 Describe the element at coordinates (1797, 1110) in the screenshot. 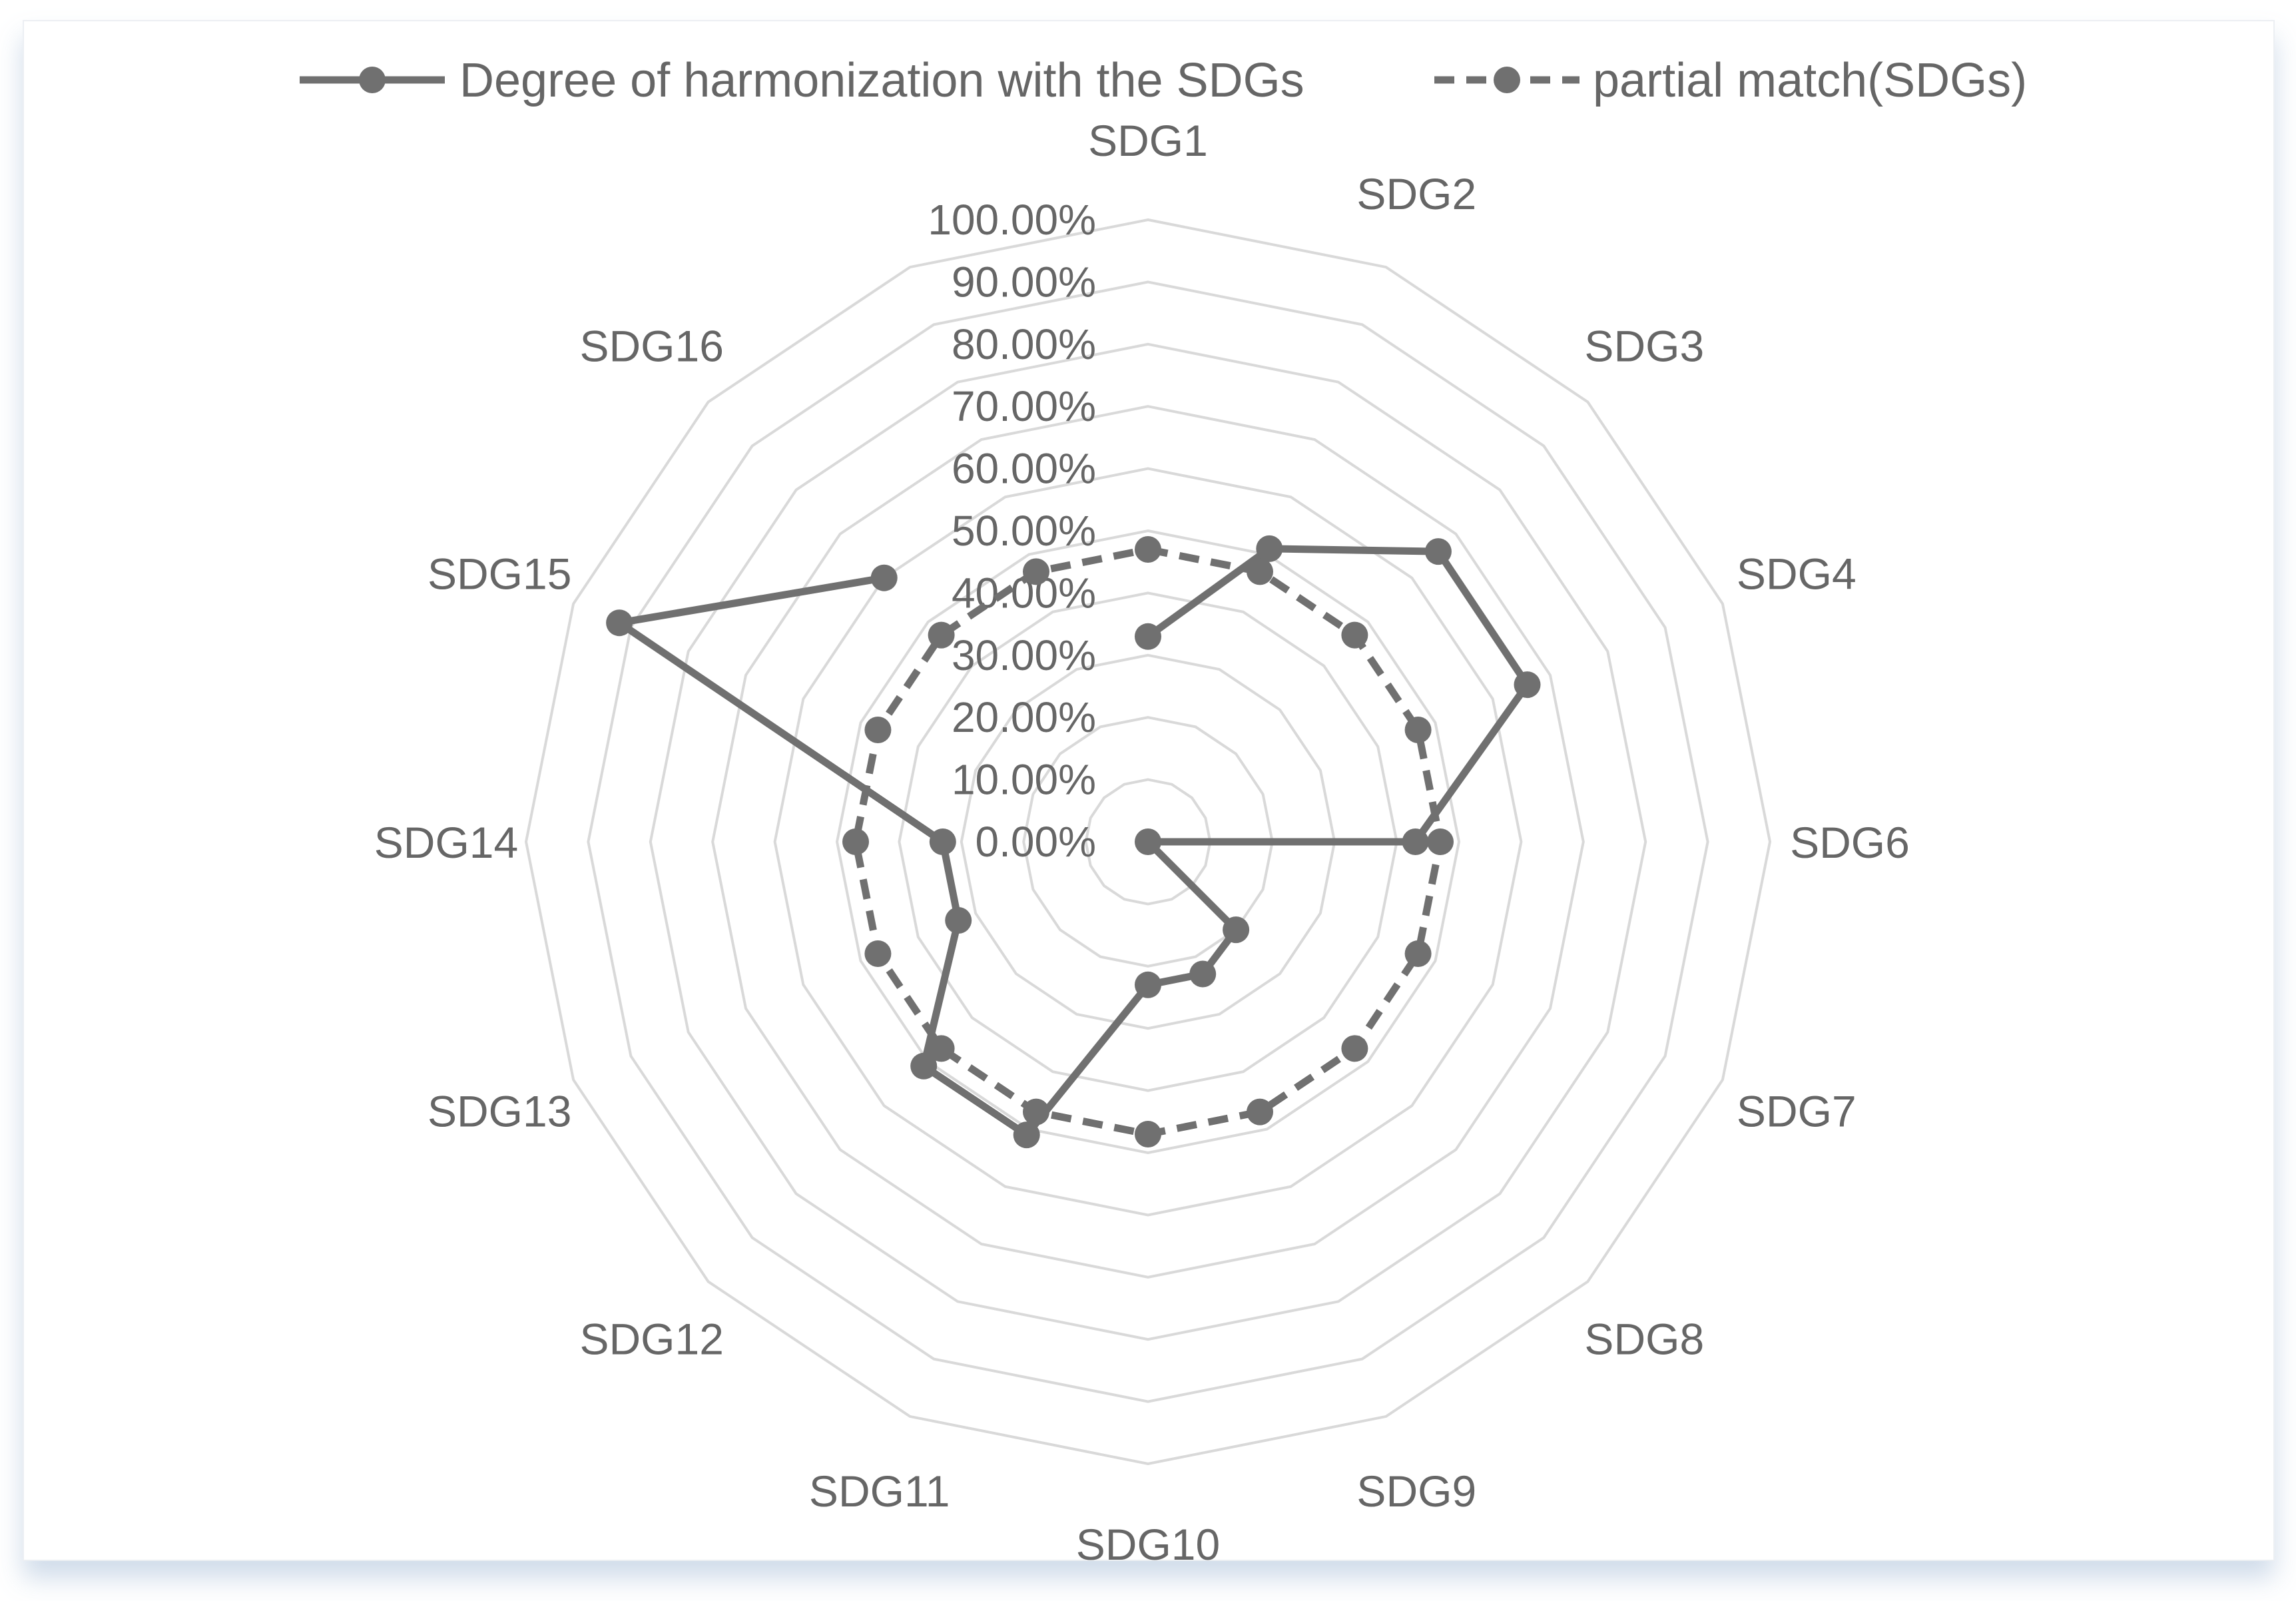

I see `axis-label-sdg7: SDG7` at that location.